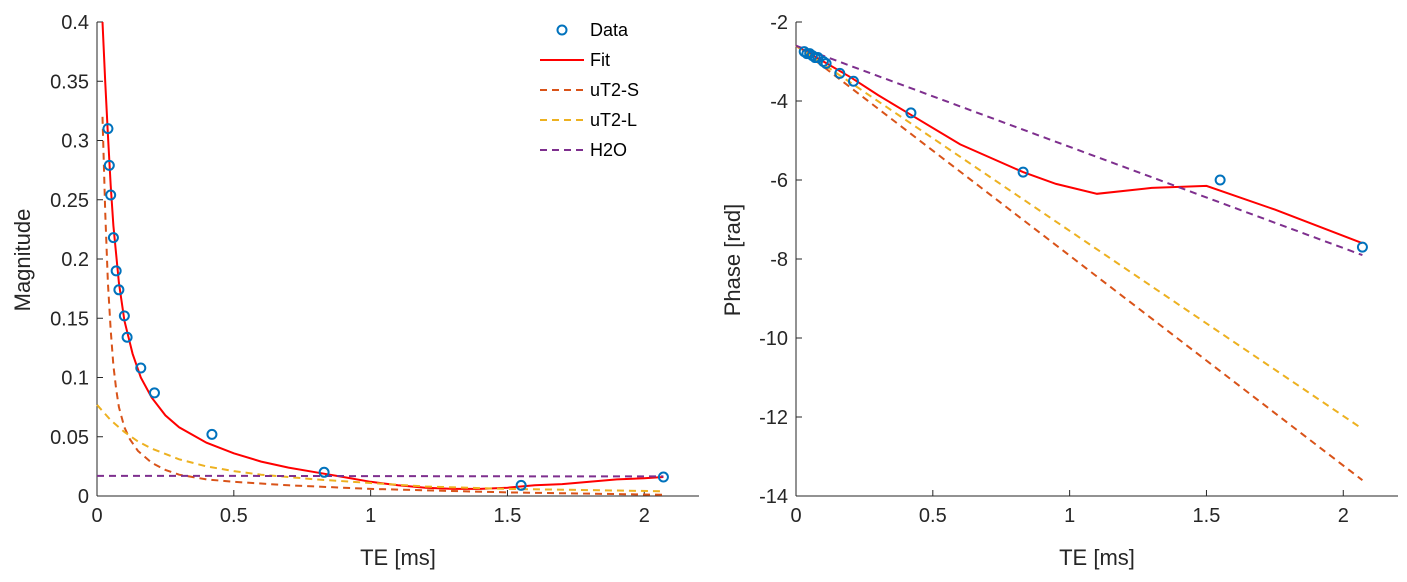 The width and height of the screenshot is (1407, 582). What do you see at coordinates (1069, 516) in the screenshot?
I see `phase-x-tick-label: 1` at bounding box center [1069, 516].